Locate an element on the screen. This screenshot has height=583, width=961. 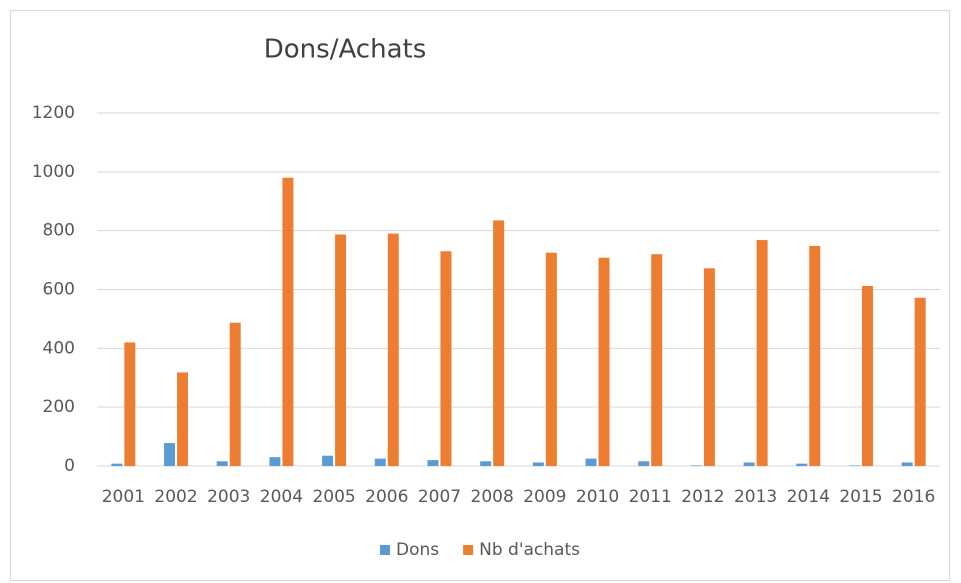
y-tick-label: 800 is located at coordinates (59, 231).